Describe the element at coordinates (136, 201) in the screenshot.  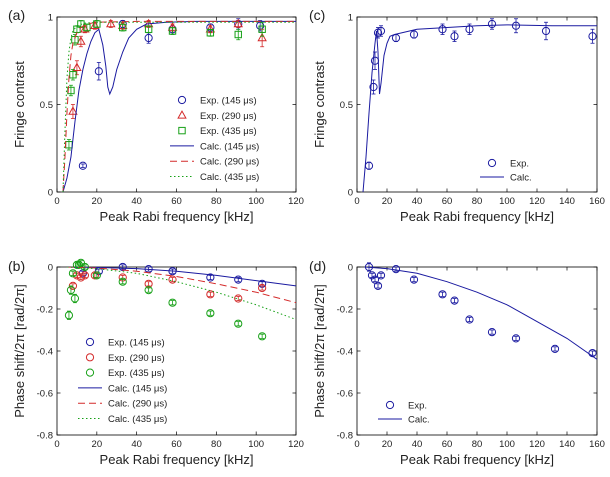
I see `x-tick-label: 40` at that location.